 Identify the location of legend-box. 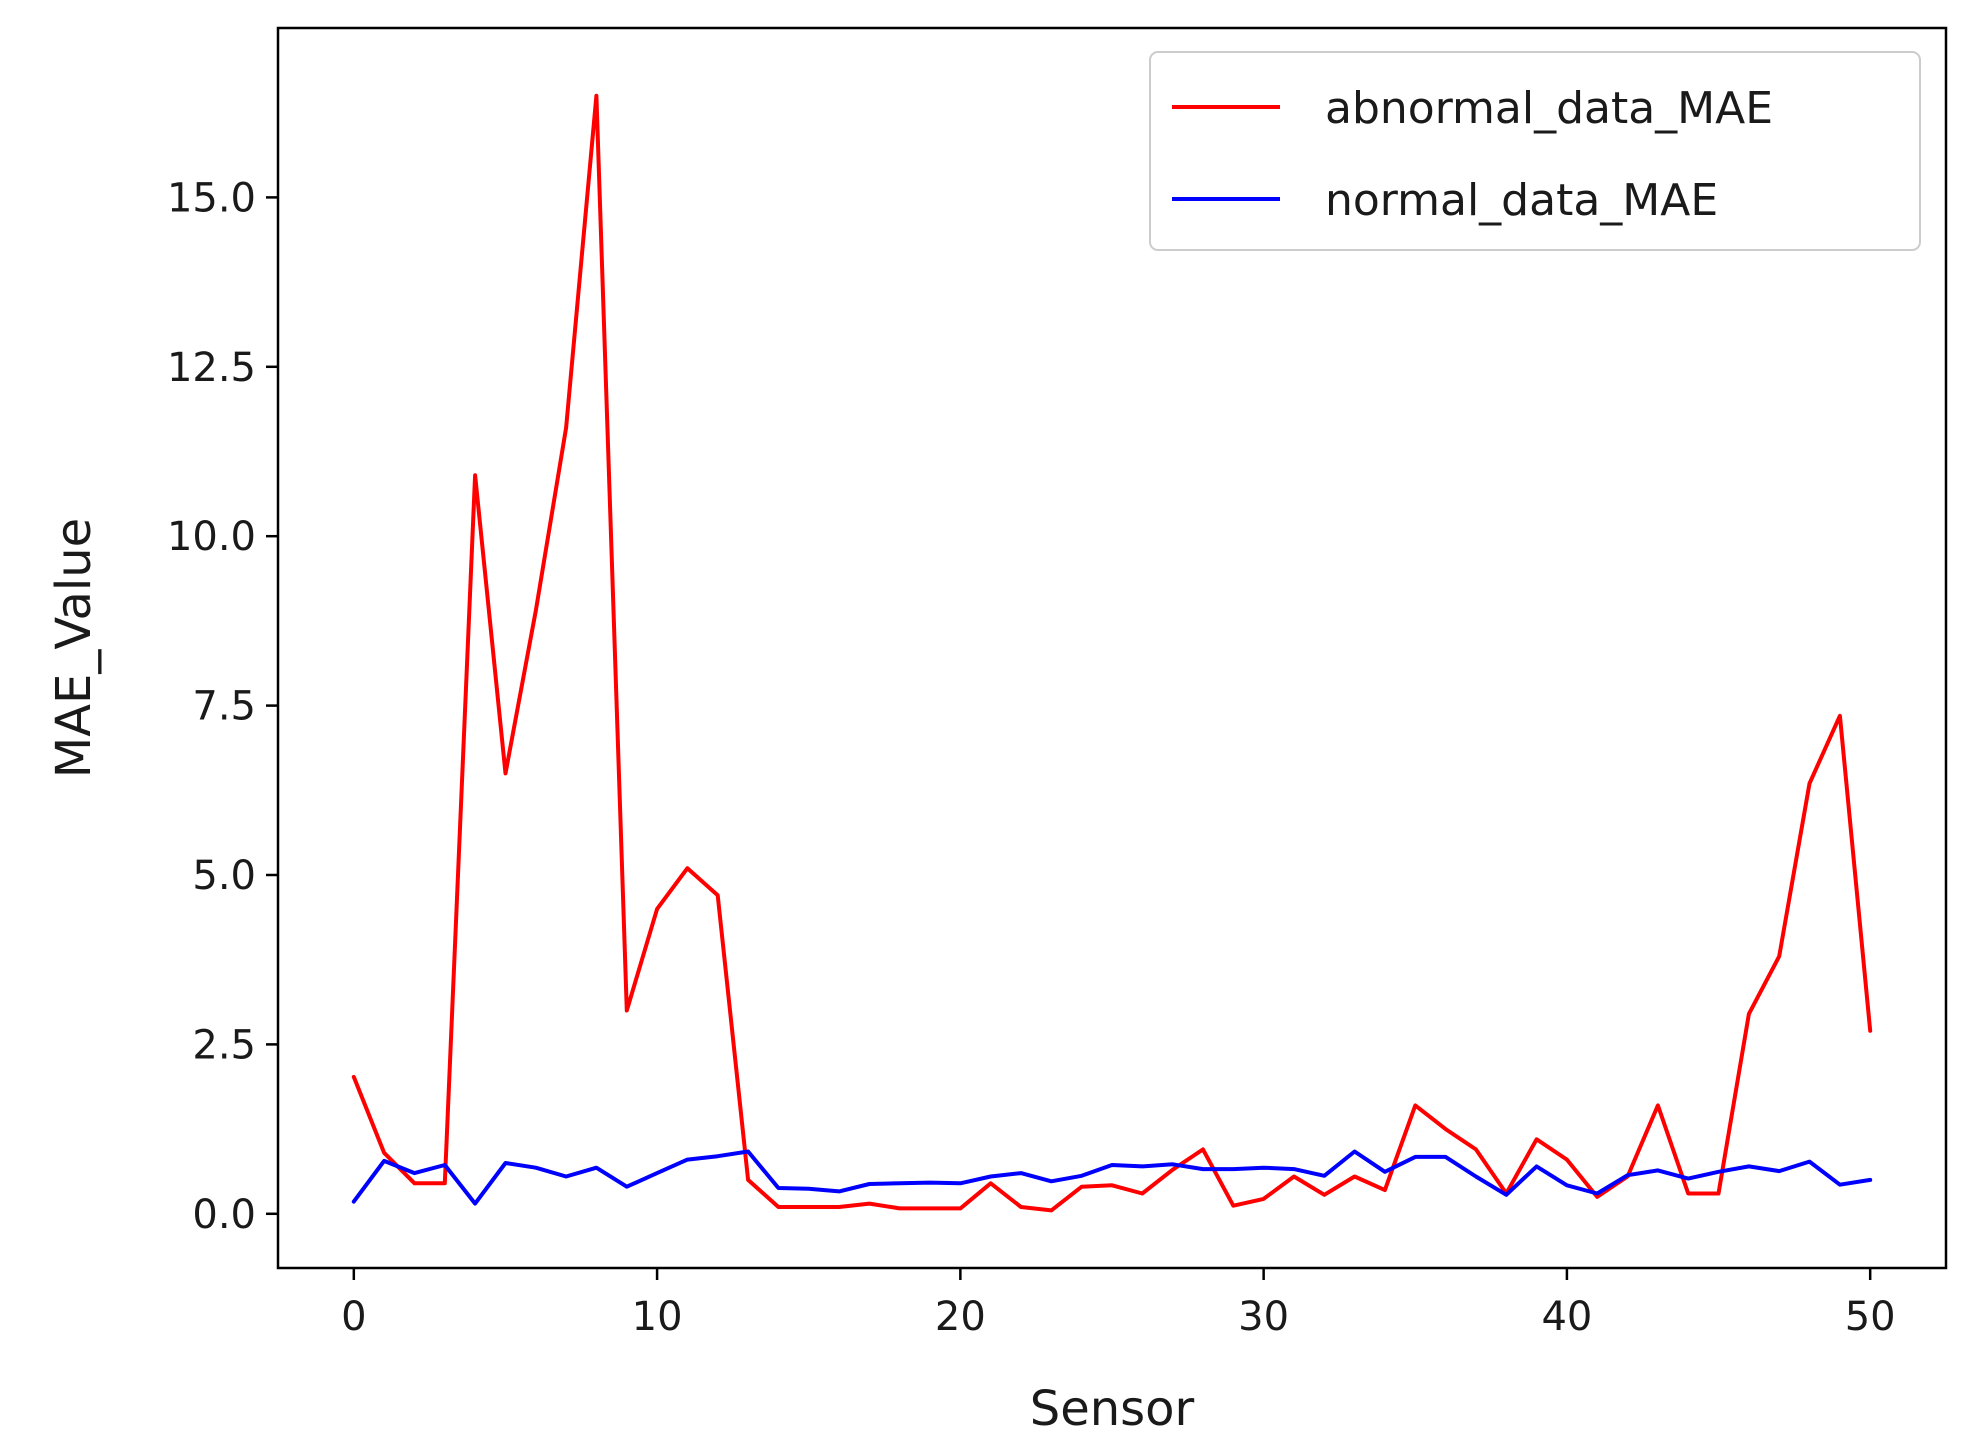
(1535, 151).